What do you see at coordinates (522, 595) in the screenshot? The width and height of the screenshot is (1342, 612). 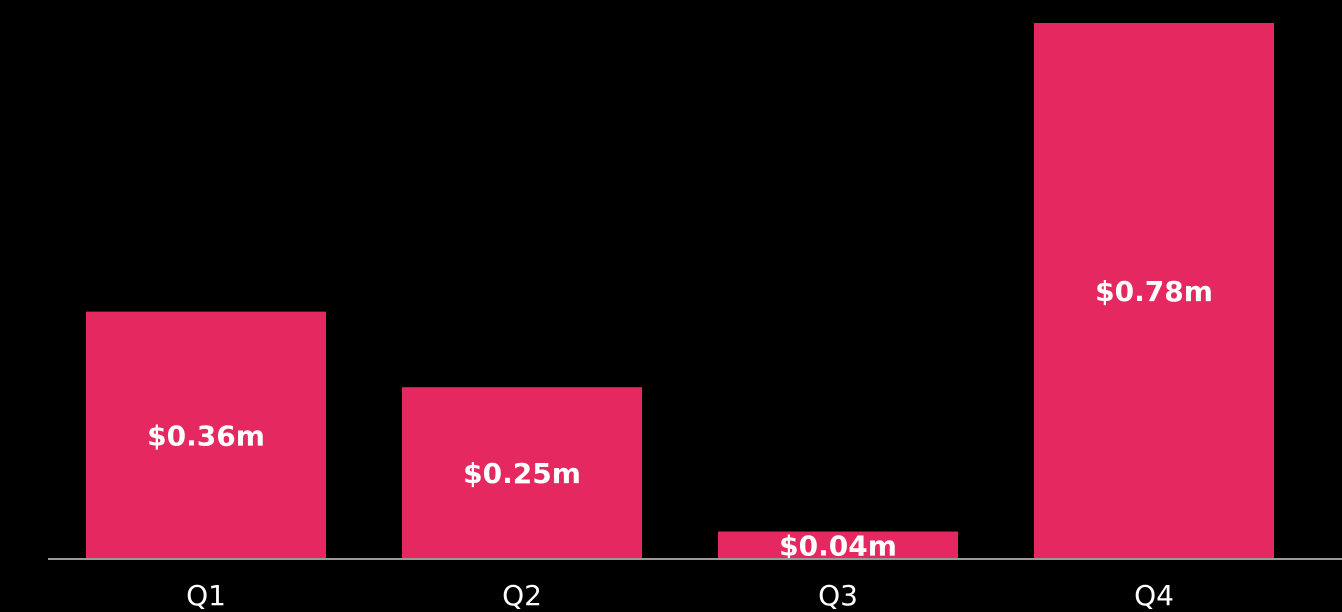 I see `x-tick-label: Q2` at bounding box center [522, 595].